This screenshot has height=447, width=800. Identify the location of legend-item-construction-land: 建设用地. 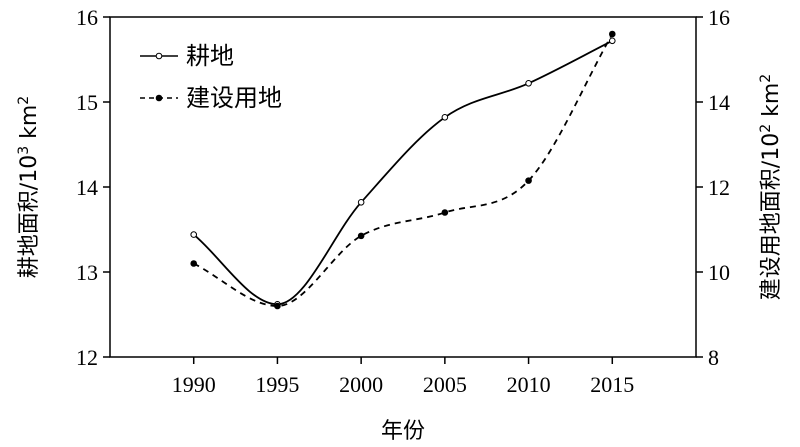
(211, 98).